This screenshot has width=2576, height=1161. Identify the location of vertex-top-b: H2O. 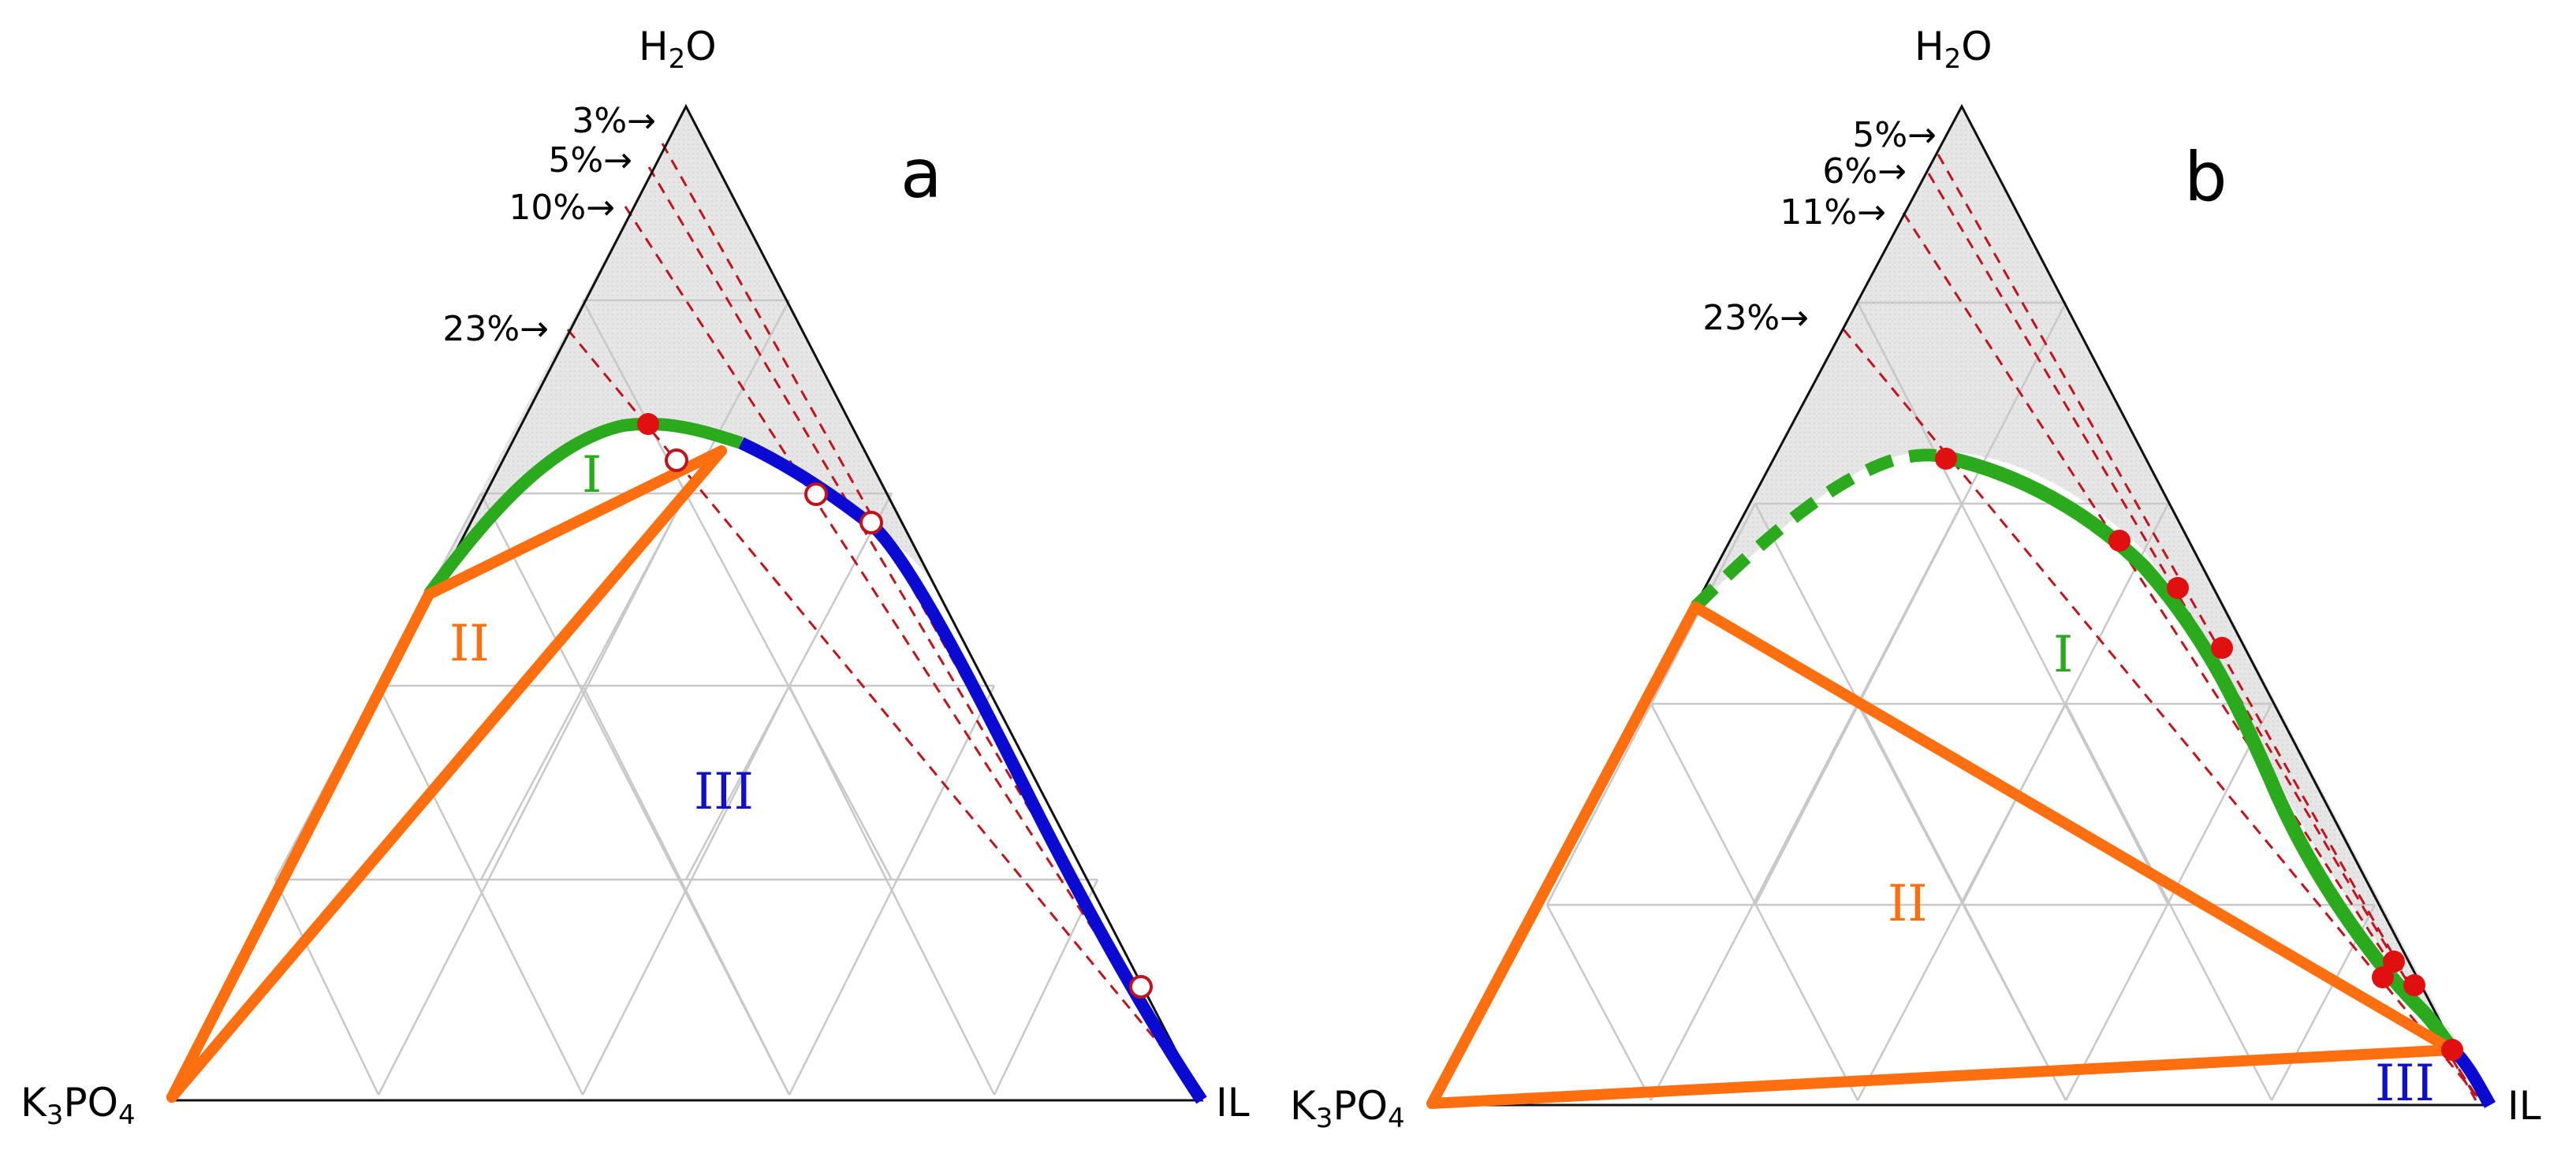
(1954, 49).